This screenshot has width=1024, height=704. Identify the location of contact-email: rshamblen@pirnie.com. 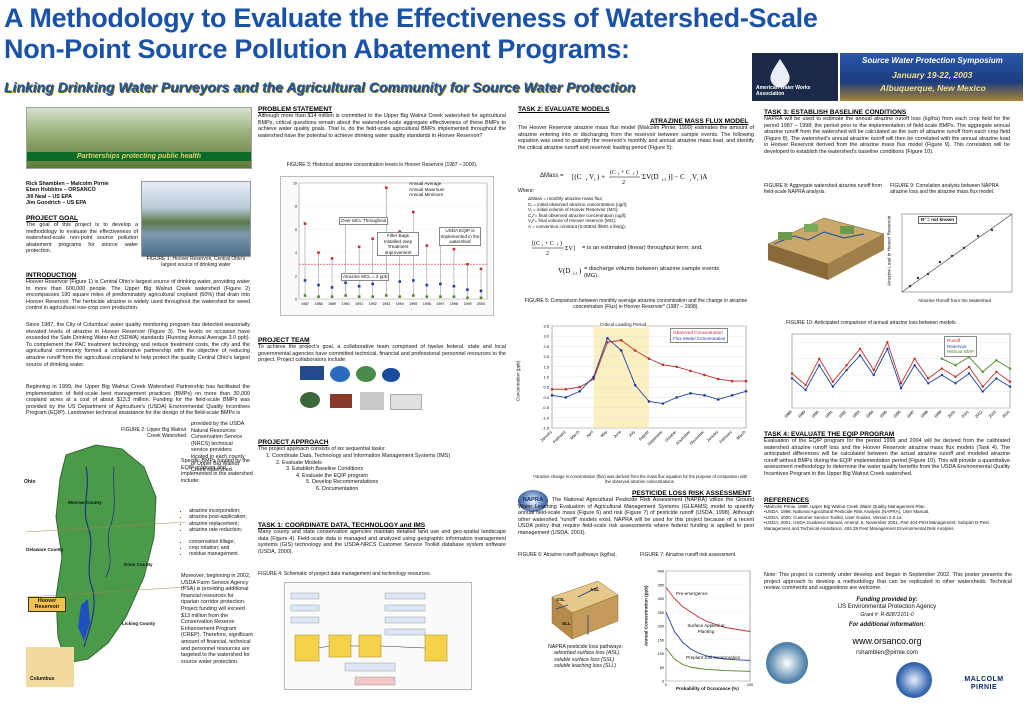
(887, 653).